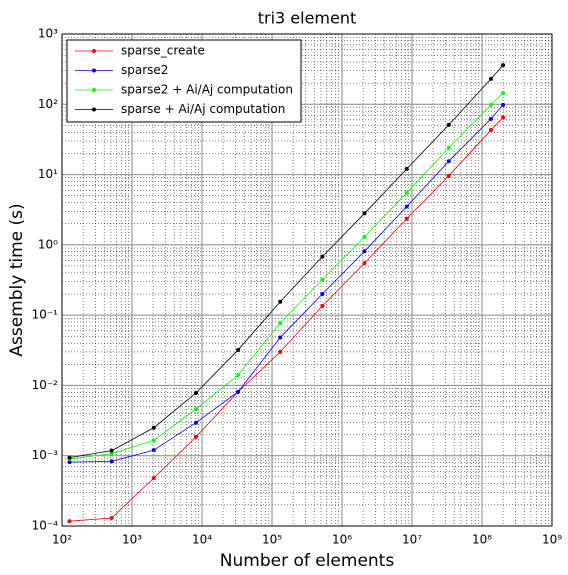  Describe the element at coordinates (17, 279) in the screenshot. I see `y-axis-label: Assembly time (s)` at that location.